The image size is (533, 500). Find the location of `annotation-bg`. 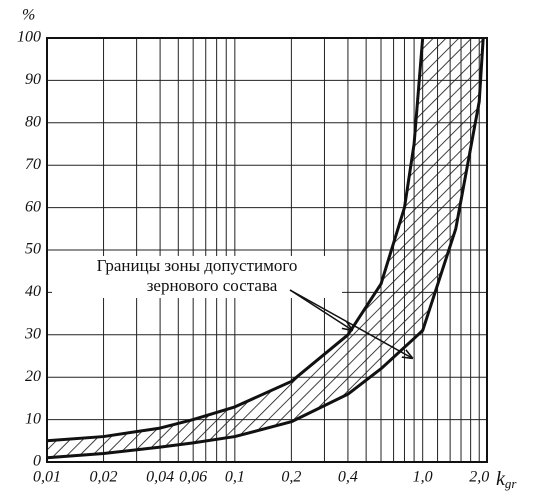

annotation-bg is located at coordinates (197, 277).